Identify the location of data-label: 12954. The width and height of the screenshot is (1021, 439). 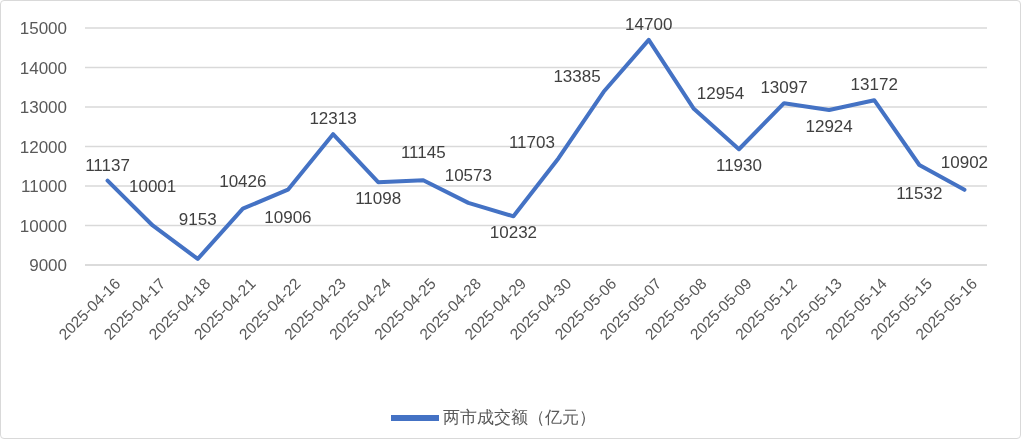
(720, 93).